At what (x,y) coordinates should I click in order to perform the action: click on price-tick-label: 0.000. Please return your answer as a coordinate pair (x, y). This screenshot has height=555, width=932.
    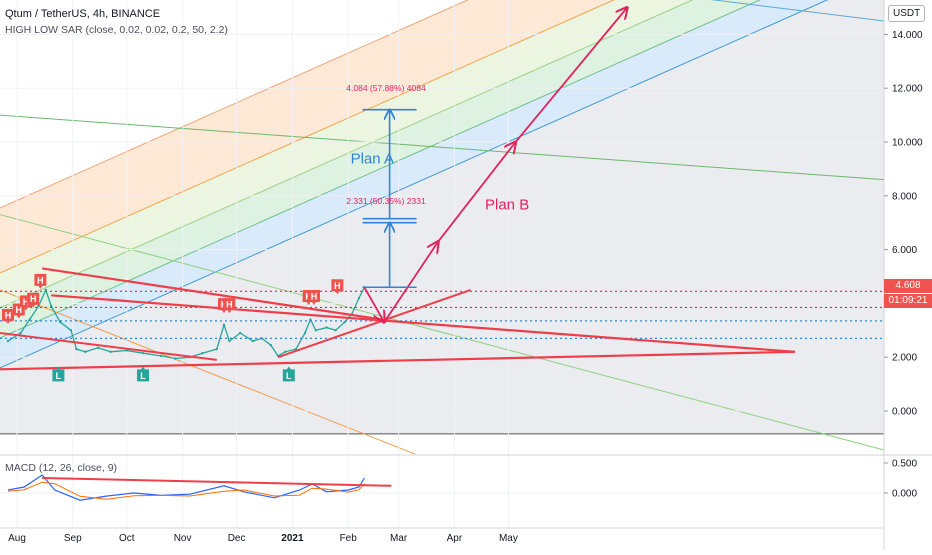
    Looking at the image, I should click on (904, 412).